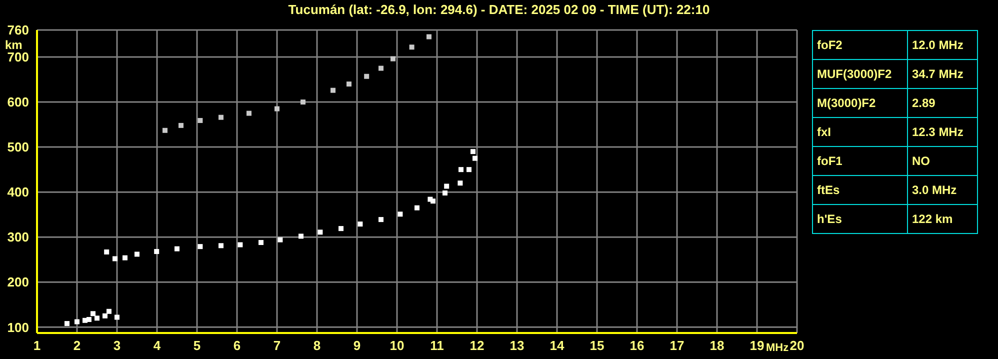 Image resolution: width=998 pixels, height=359 pixels. I want to click on x-tick-label: 15, so click(597, 346).